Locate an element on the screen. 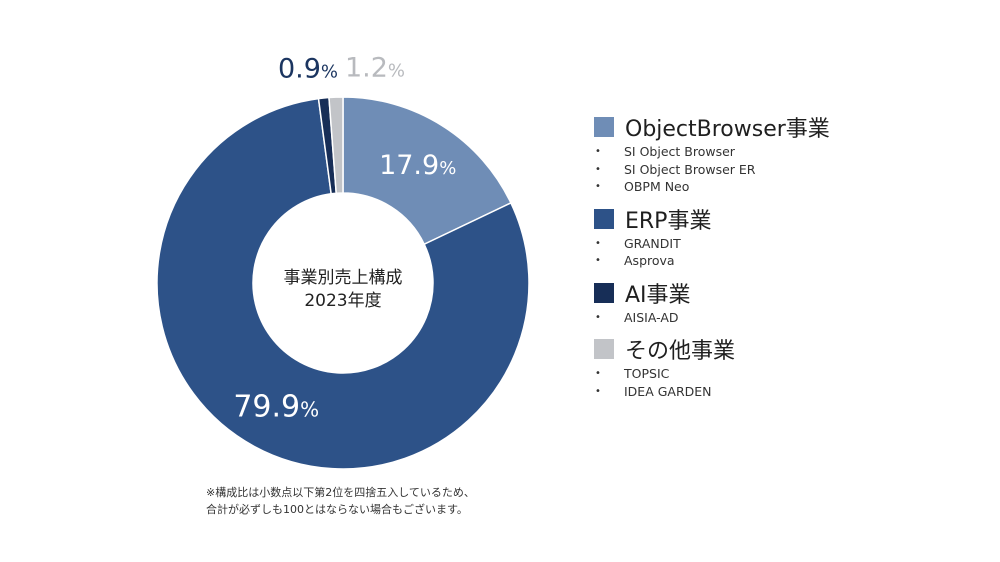 The image size is (1000, 562). slice-labels: 17.9%79.9%0.9% 1.2% is located at coordinates (344, 239).